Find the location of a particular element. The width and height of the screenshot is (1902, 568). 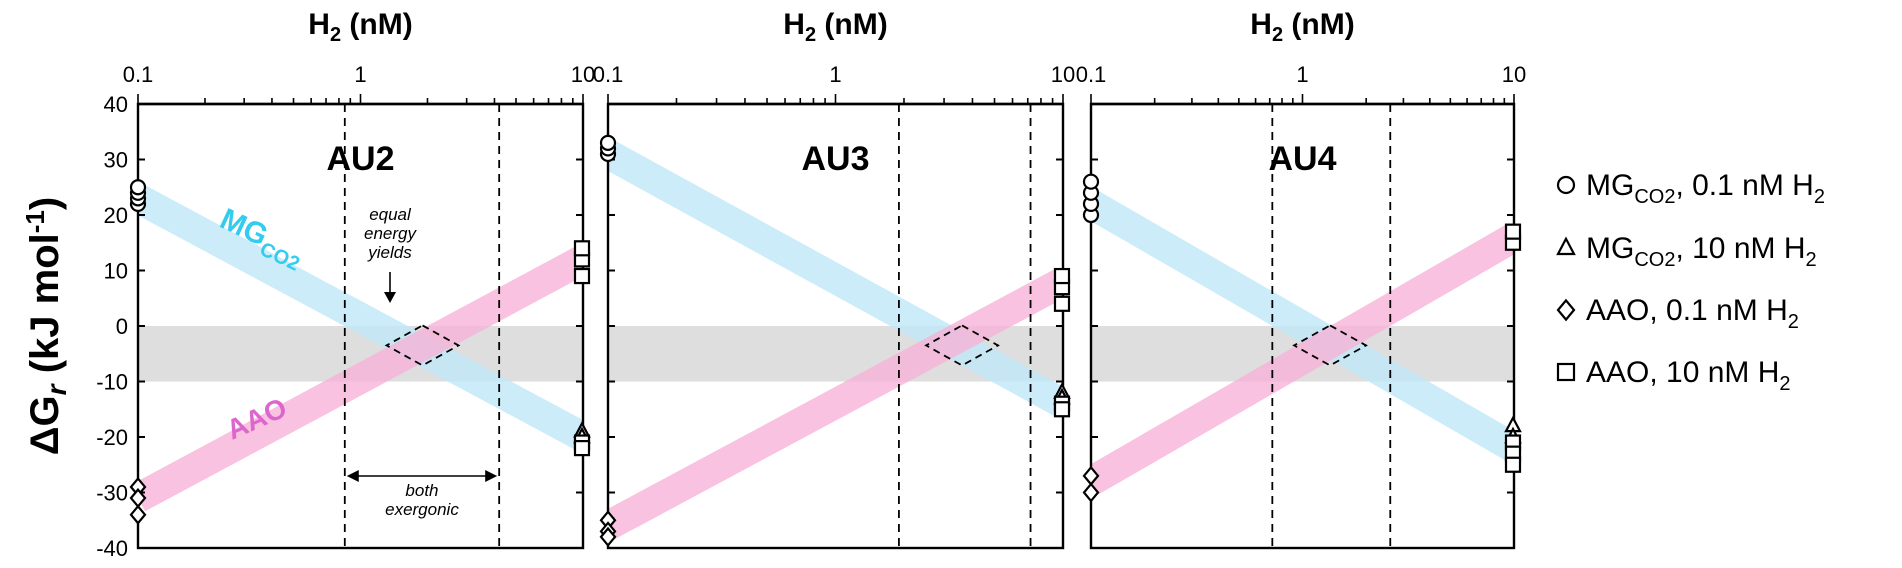

text-span: -1 is located at coordinates (35, 221).